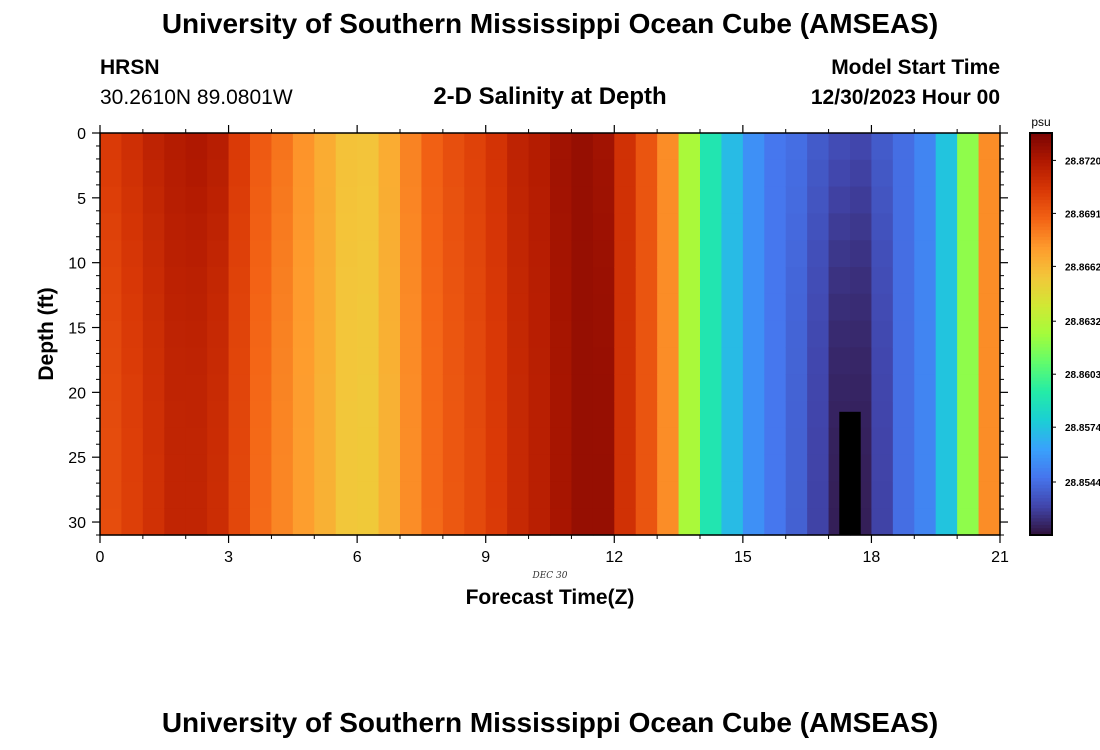 The width and height of the screenshot is (1100, 750). I want to click on colorbar-tick-label: 28.8603, so click(1082, 375).